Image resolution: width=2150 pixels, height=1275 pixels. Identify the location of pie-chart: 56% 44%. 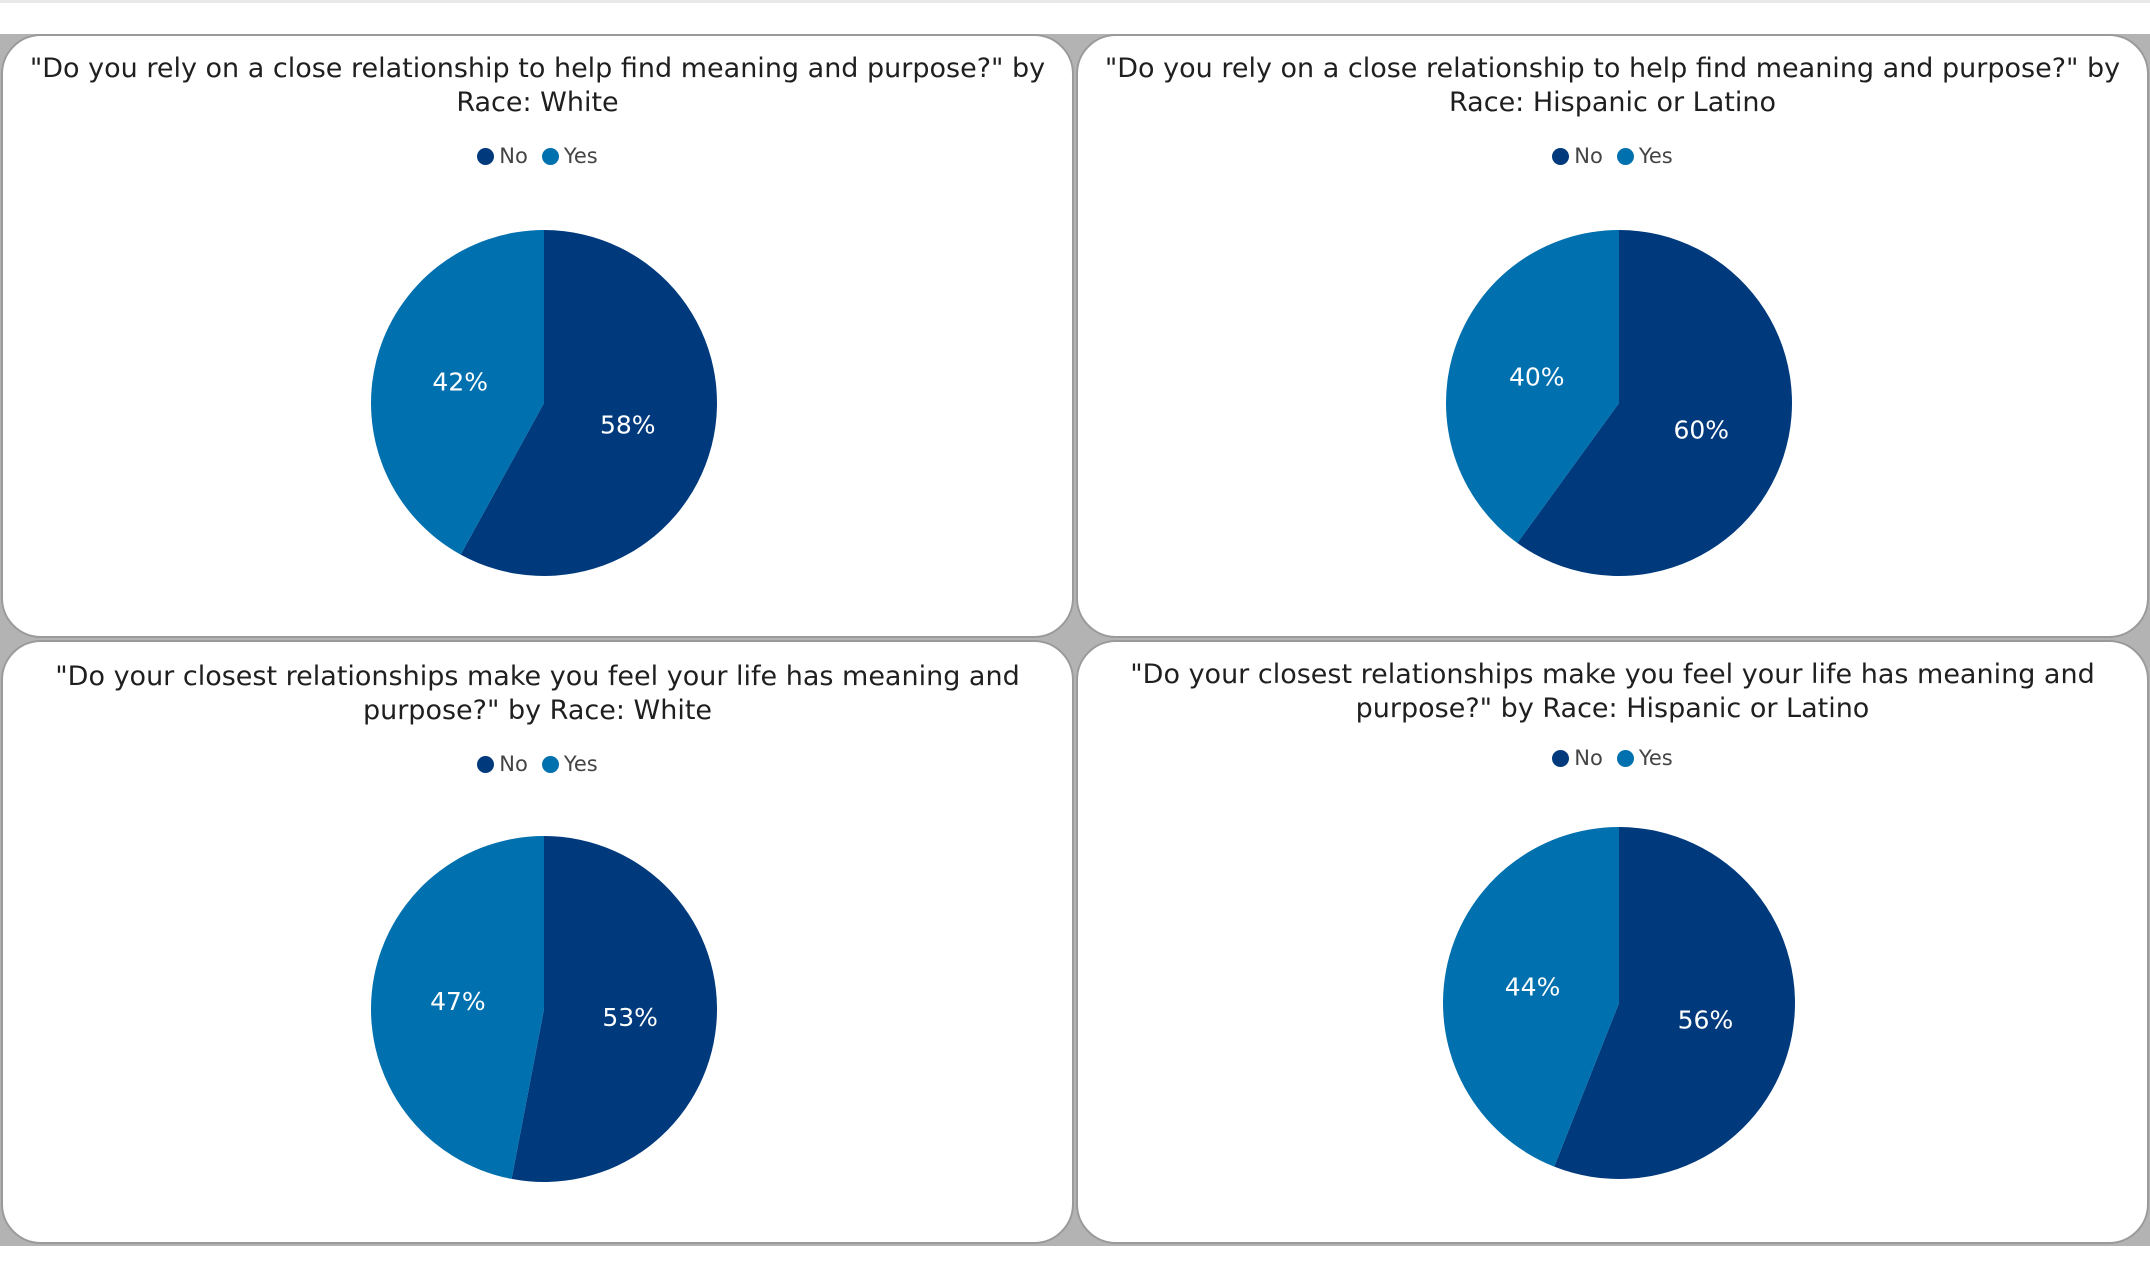
(1619, 1003).